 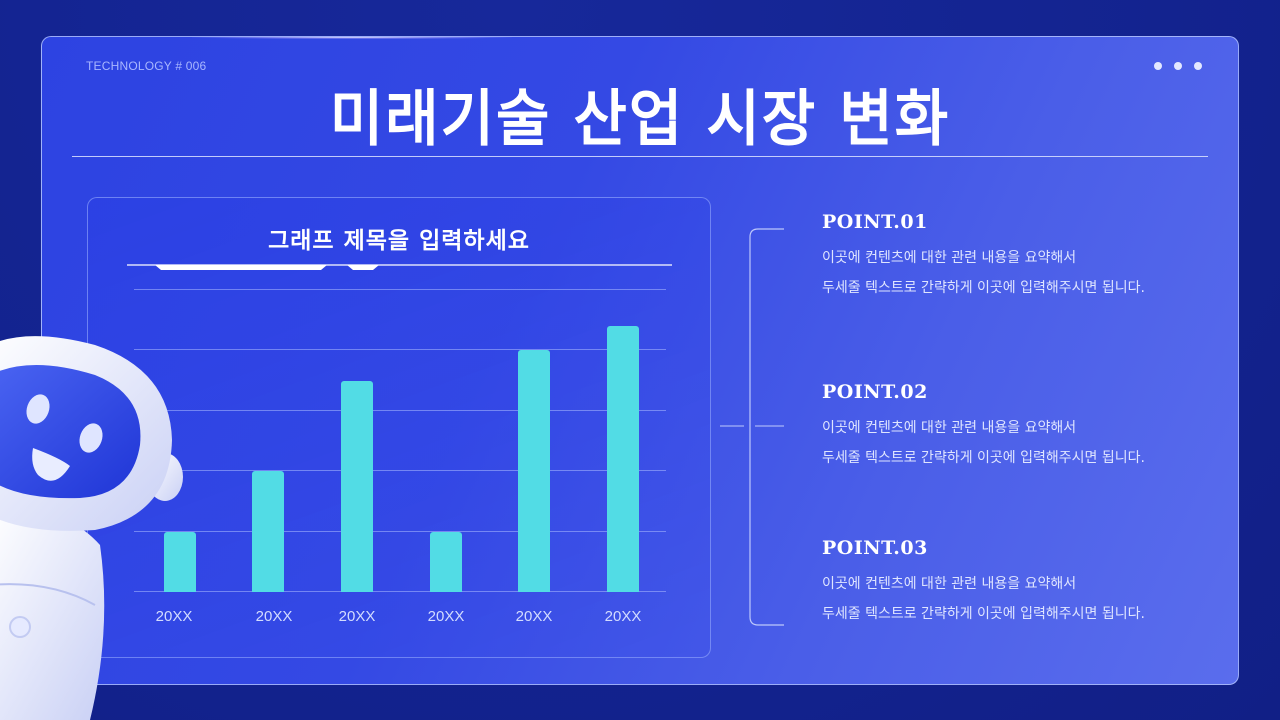 What do you see at coordinates (875, 548) in the screenshot?
I see `point-title: POINT.03` at bounding box center [875, 548].